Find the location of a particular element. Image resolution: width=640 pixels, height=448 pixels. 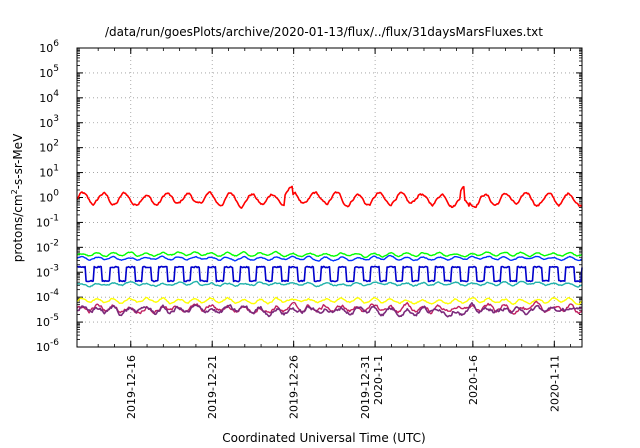

y-tick-label: 10⁶ is located at coordinates (49, 47).